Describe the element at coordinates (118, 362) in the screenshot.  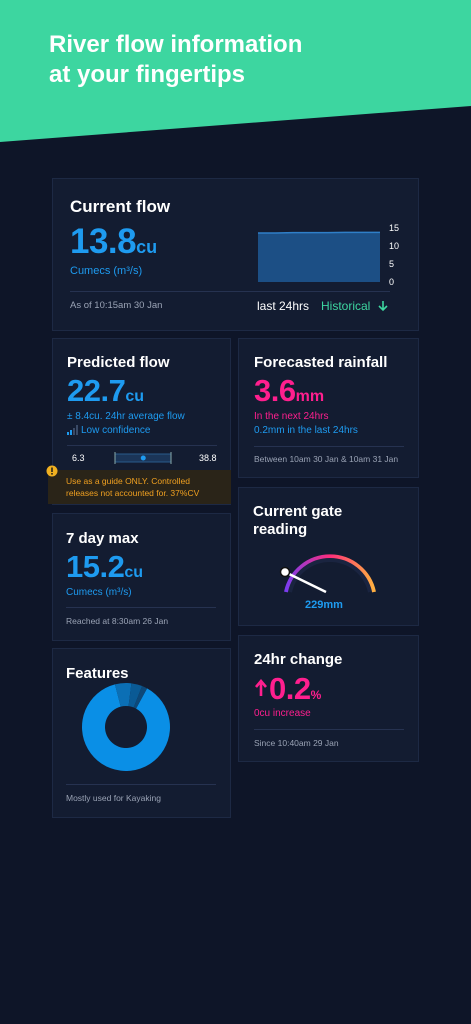
I see `card-title: Predicted flow` at that location.